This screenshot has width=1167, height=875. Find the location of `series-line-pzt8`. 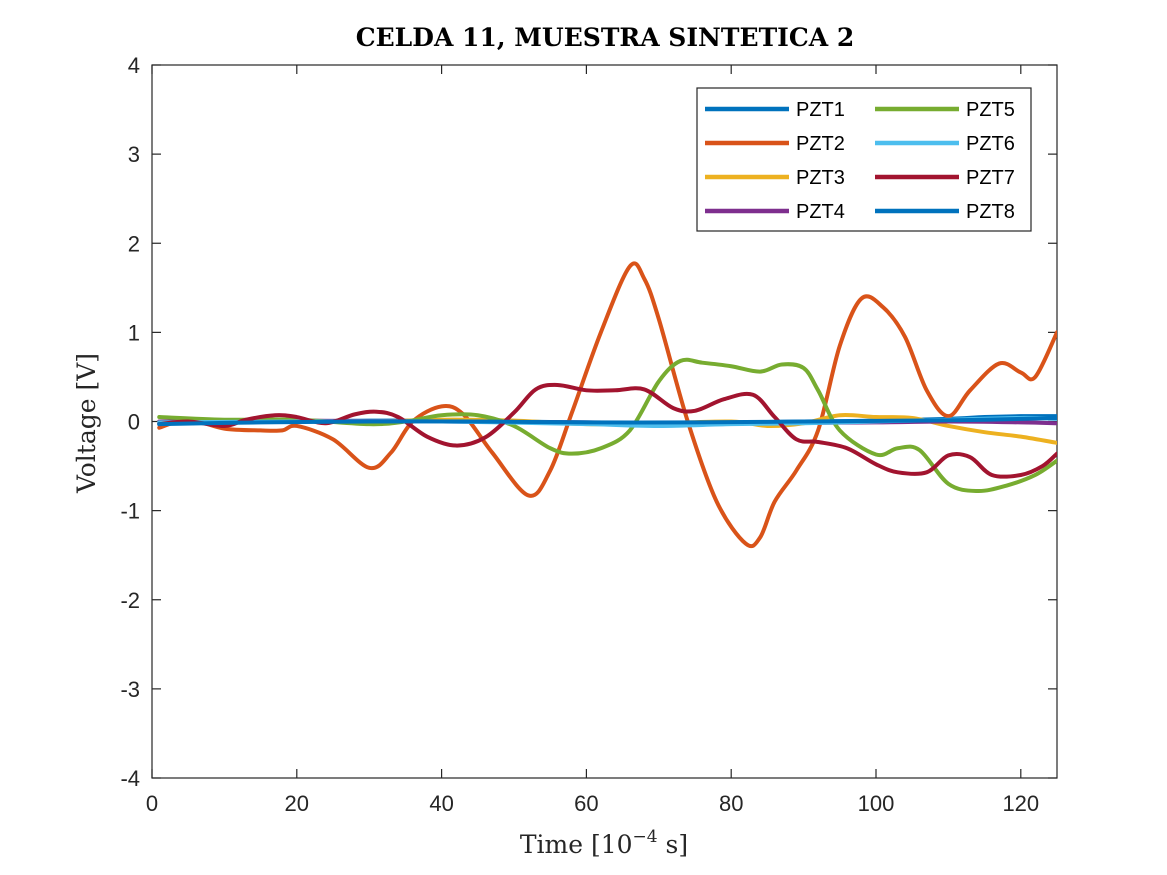

series-line-pzt8 is located at coordinates (607, 421).